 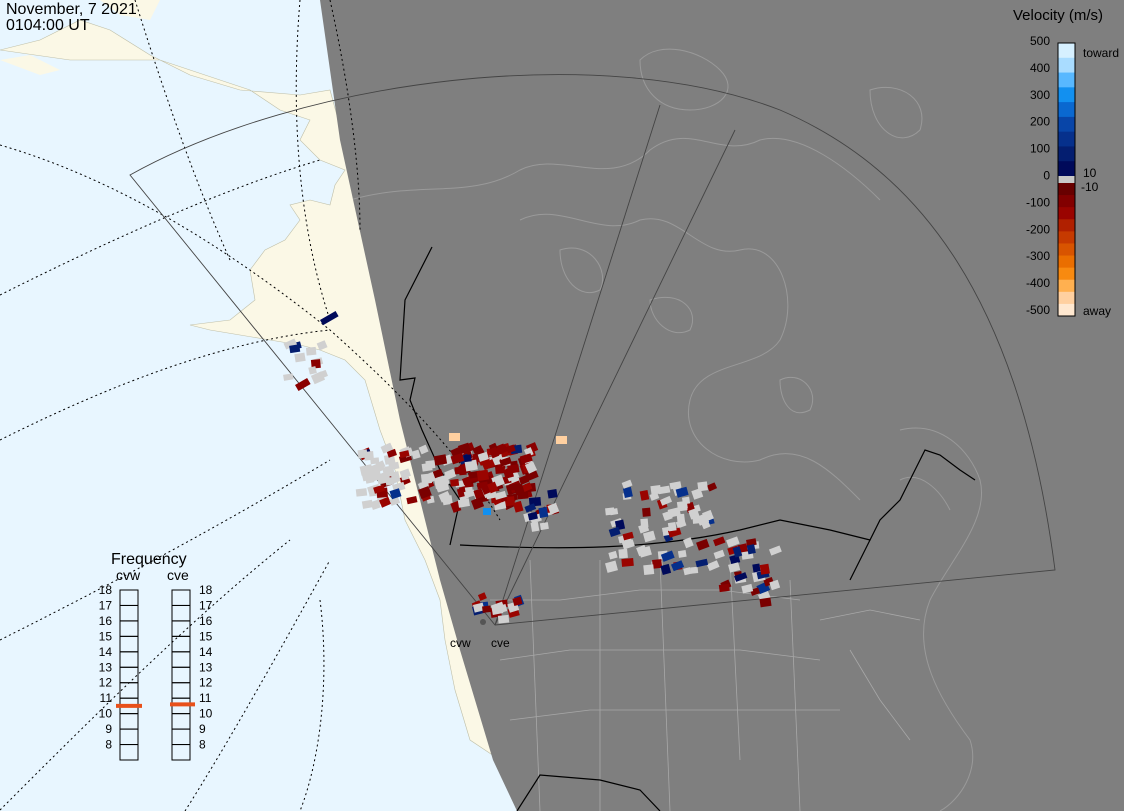 I want to click on colorbar-tick-label: -500, so click(x=1038, y=310).